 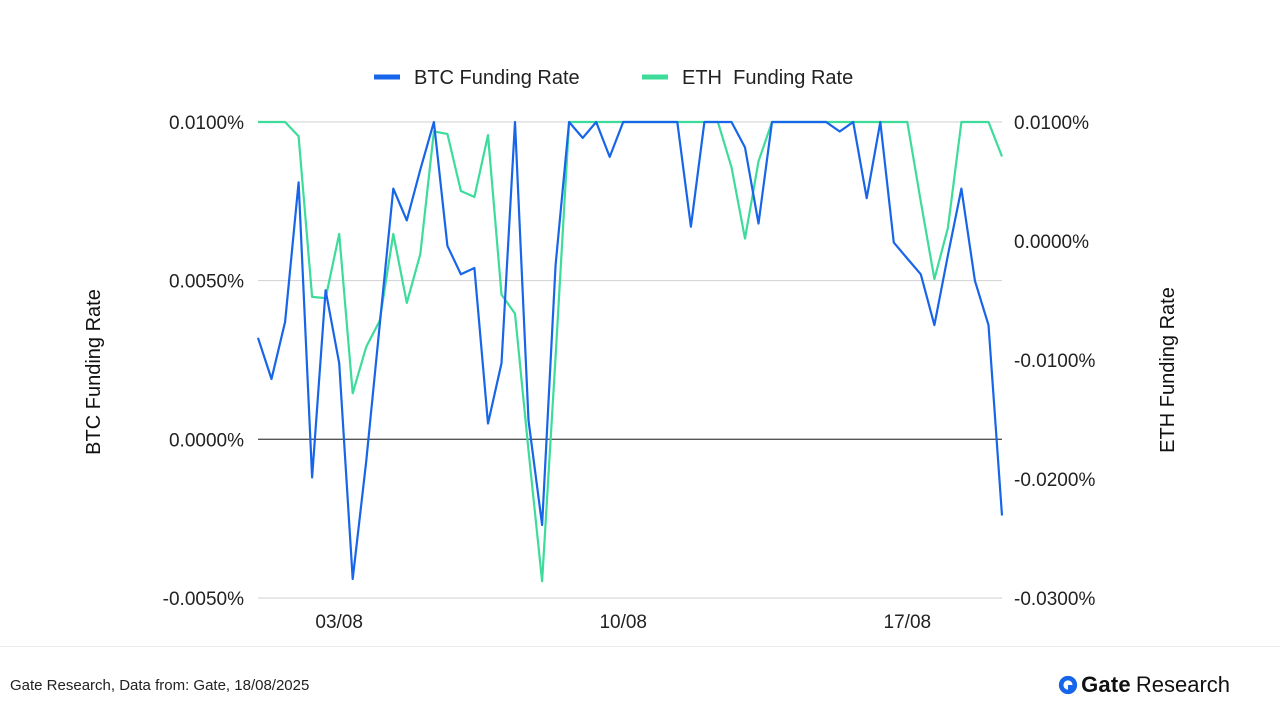 I want to click on x-tick-label: 03/08, so click(x=339, y=622).